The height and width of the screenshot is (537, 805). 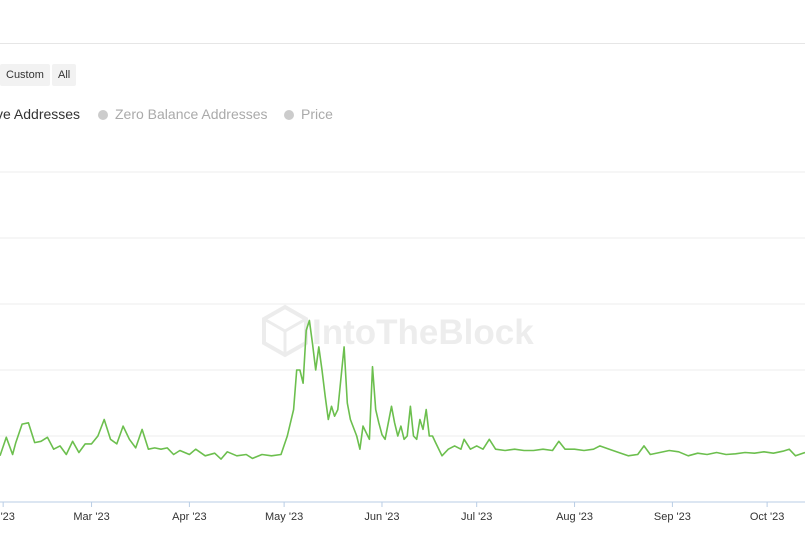 I want to click on watermark, so click(x=285, y=331).